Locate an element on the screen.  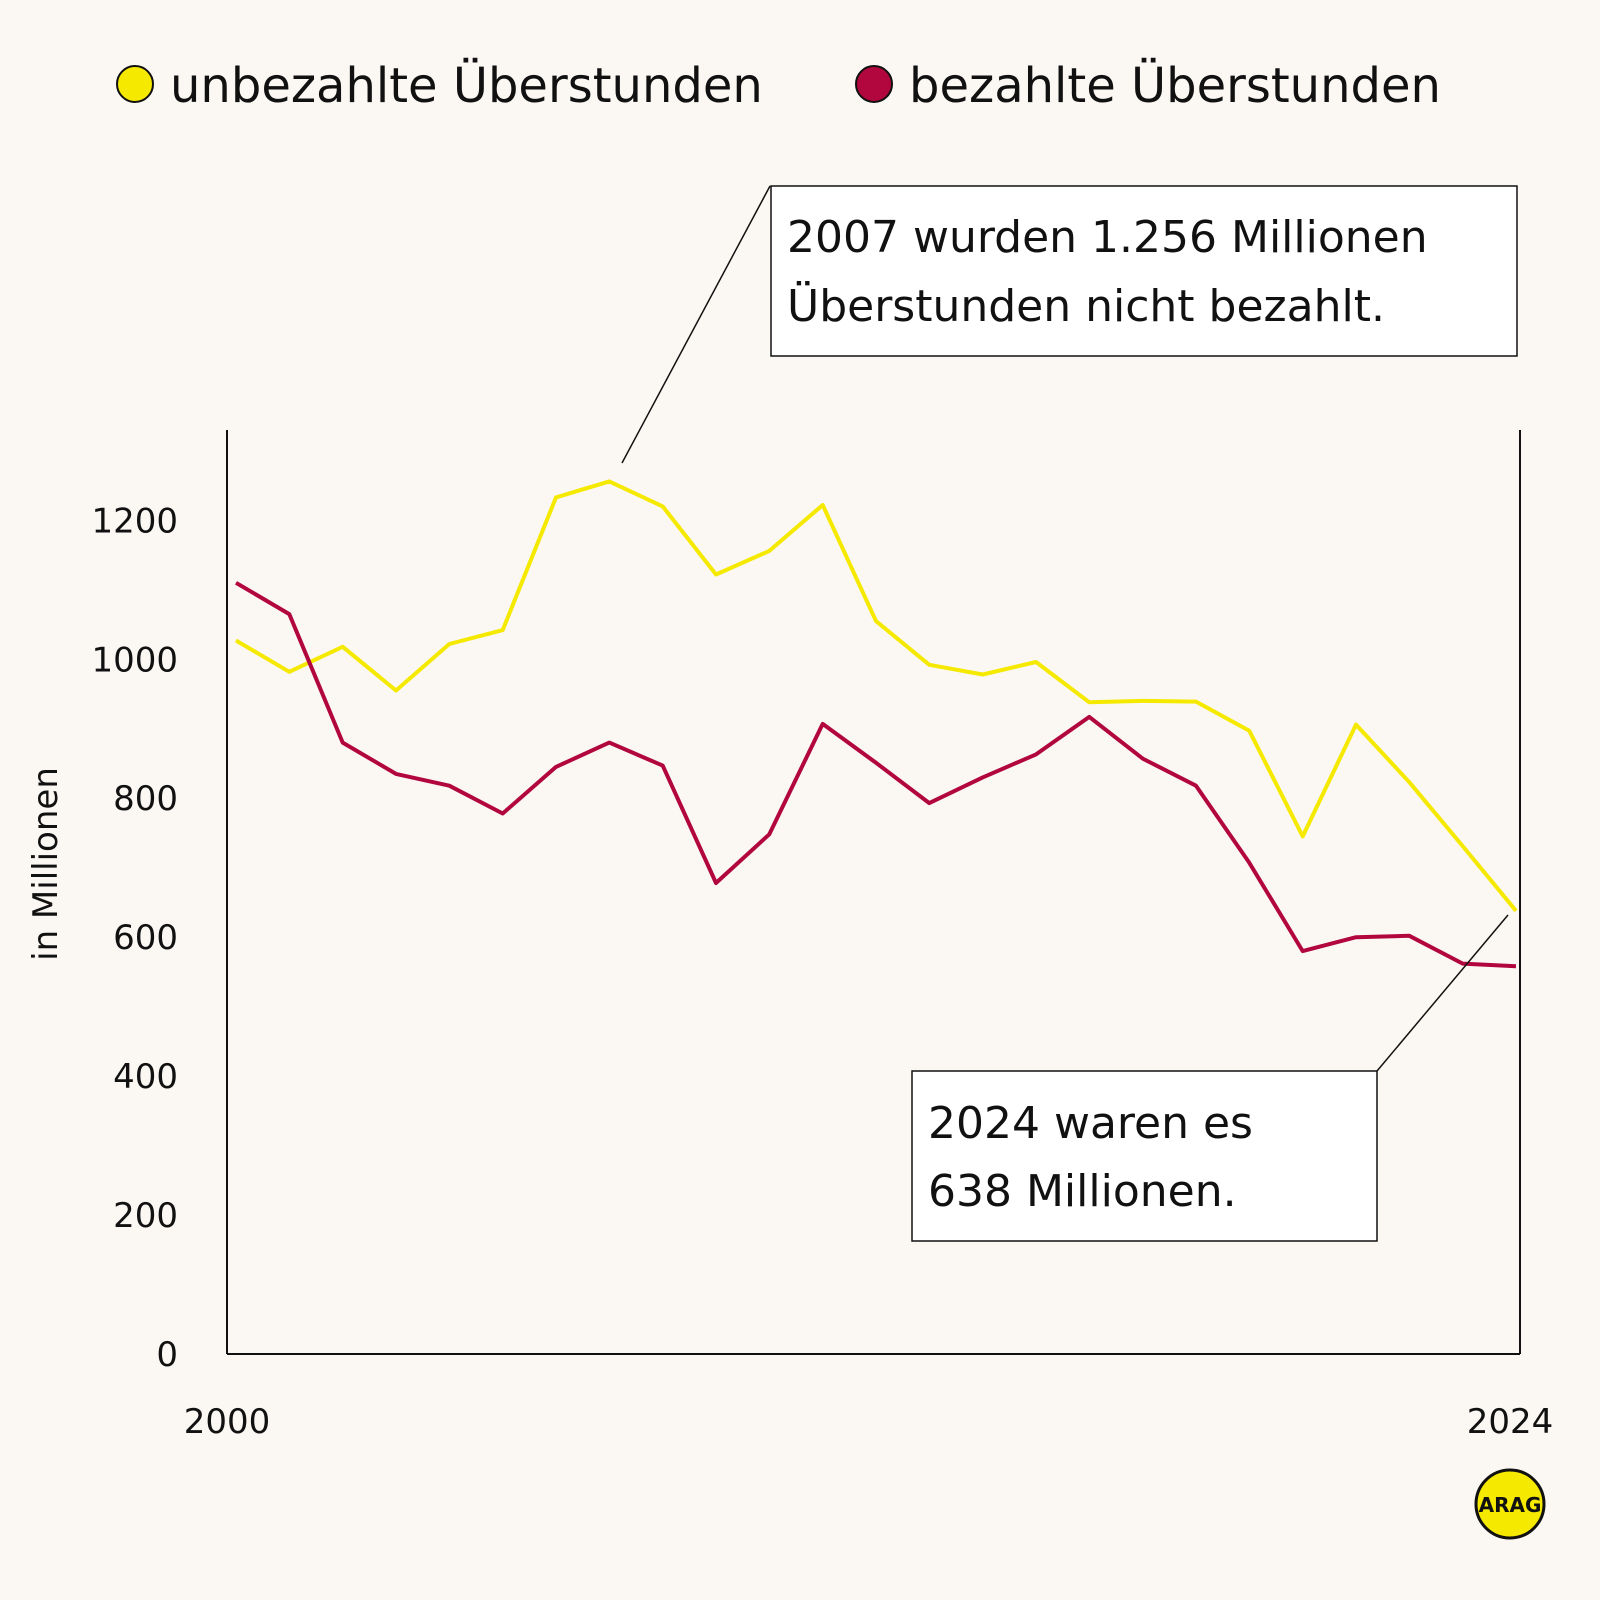
y-tick-labels: 0 200 400 600 800 1000 1200 is located at coordinates (134, 938).